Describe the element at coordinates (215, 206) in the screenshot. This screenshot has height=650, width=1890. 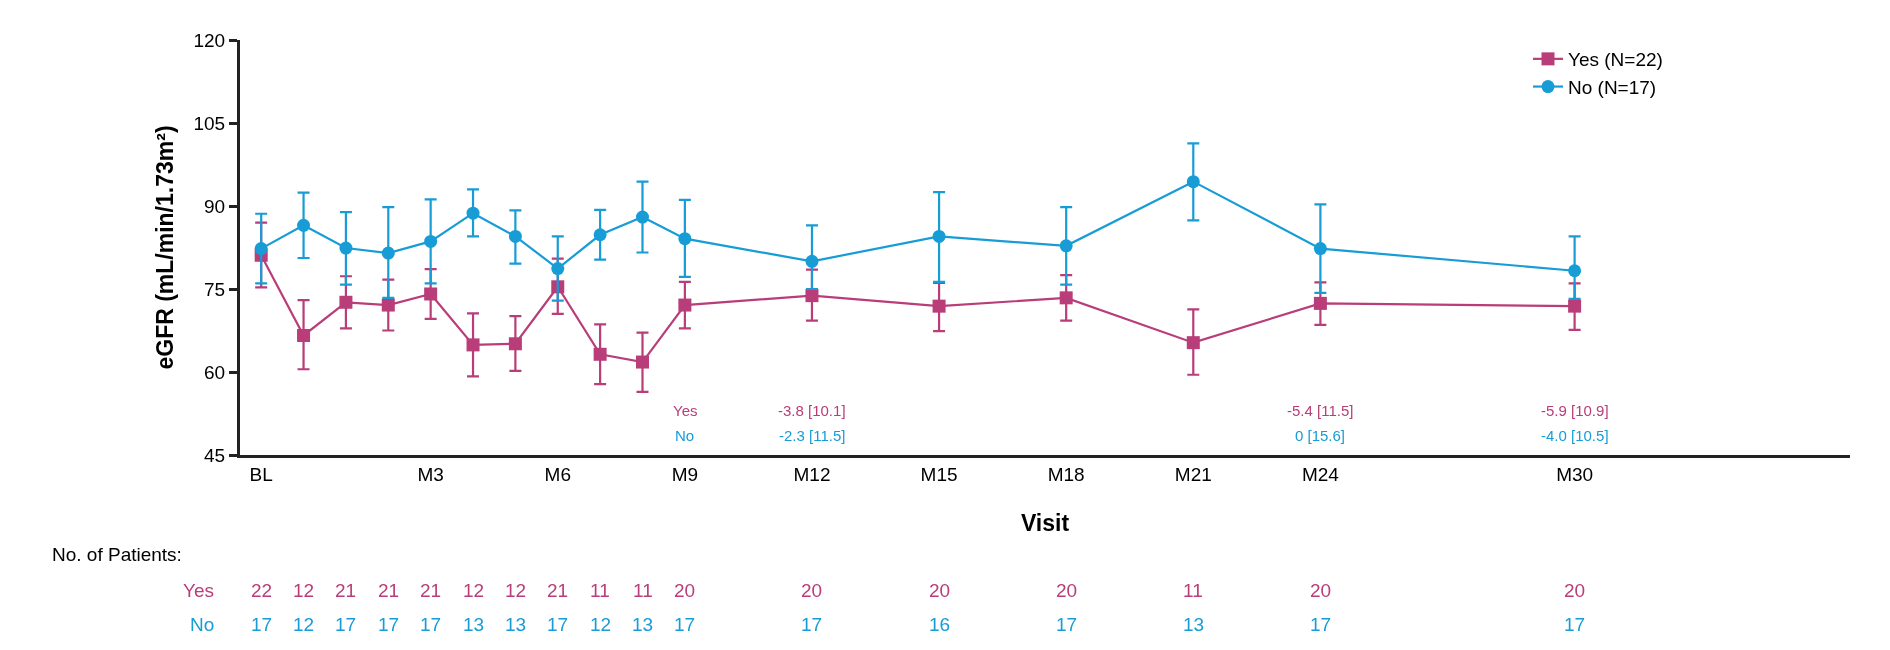
I see `y-tick-label: 90` at that location.